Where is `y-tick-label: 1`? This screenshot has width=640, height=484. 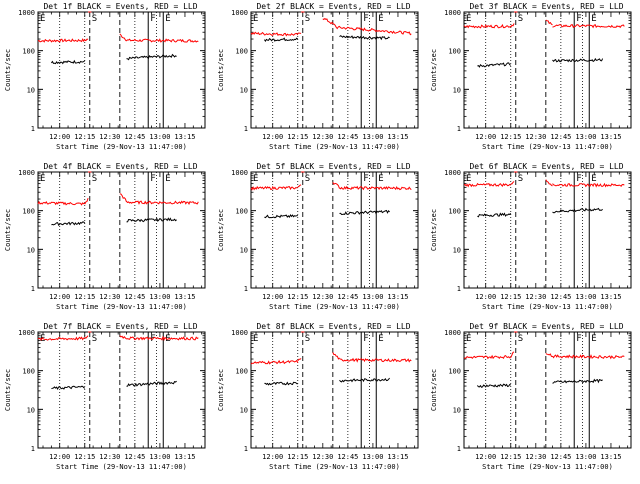 y-tick-label: 1 is located at coordinates (459, 449).